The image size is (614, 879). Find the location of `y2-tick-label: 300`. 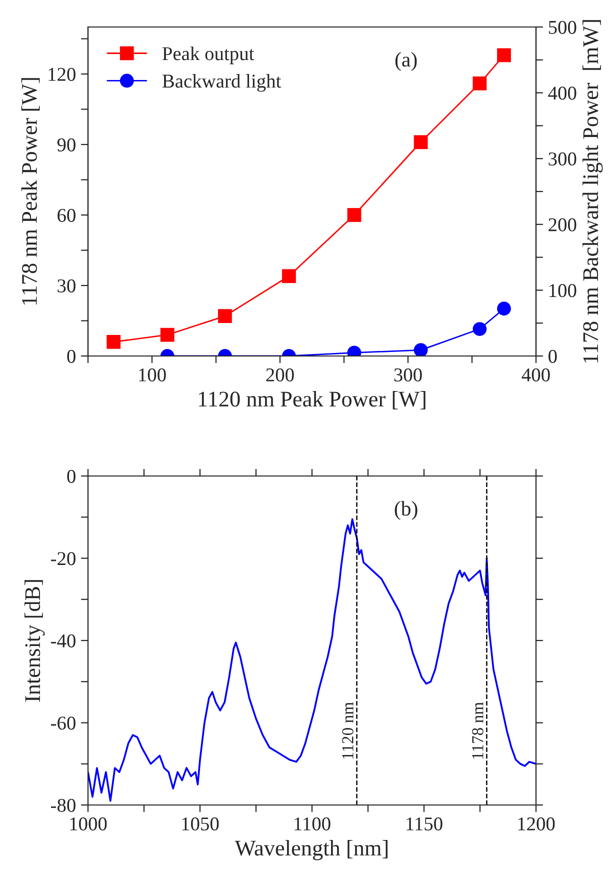

y2-tick-label: 300 is located at coordinates (562, 159).